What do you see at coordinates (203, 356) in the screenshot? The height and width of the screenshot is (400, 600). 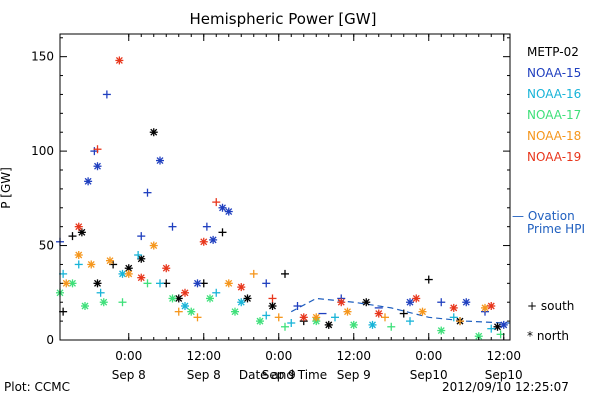 I see `x-tick-time-1: 12:00` at bounding box center [203, 356].